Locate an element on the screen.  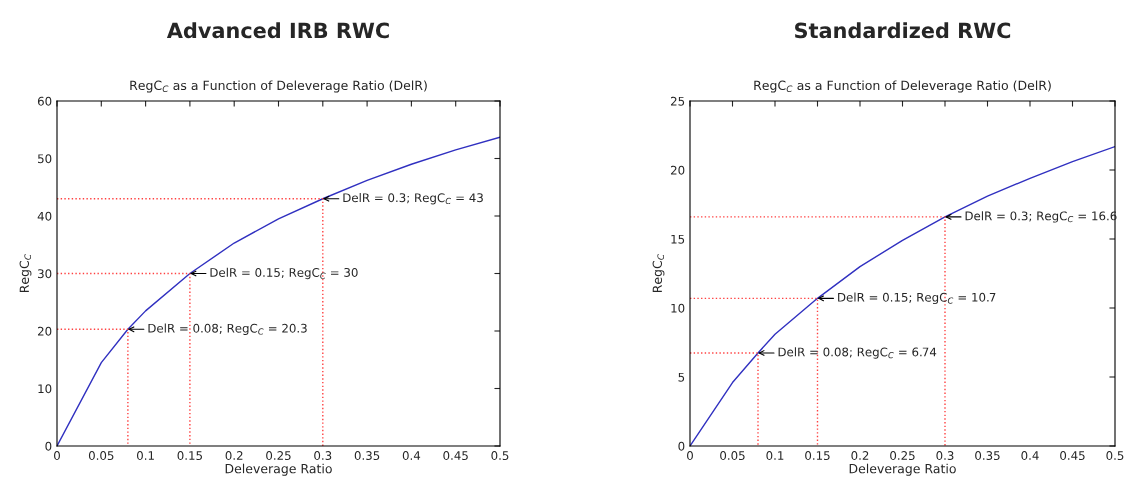
annotation: DelR = 0.15; RegC$_{C}$ = 10.7 is located at coordinates (917, 298).